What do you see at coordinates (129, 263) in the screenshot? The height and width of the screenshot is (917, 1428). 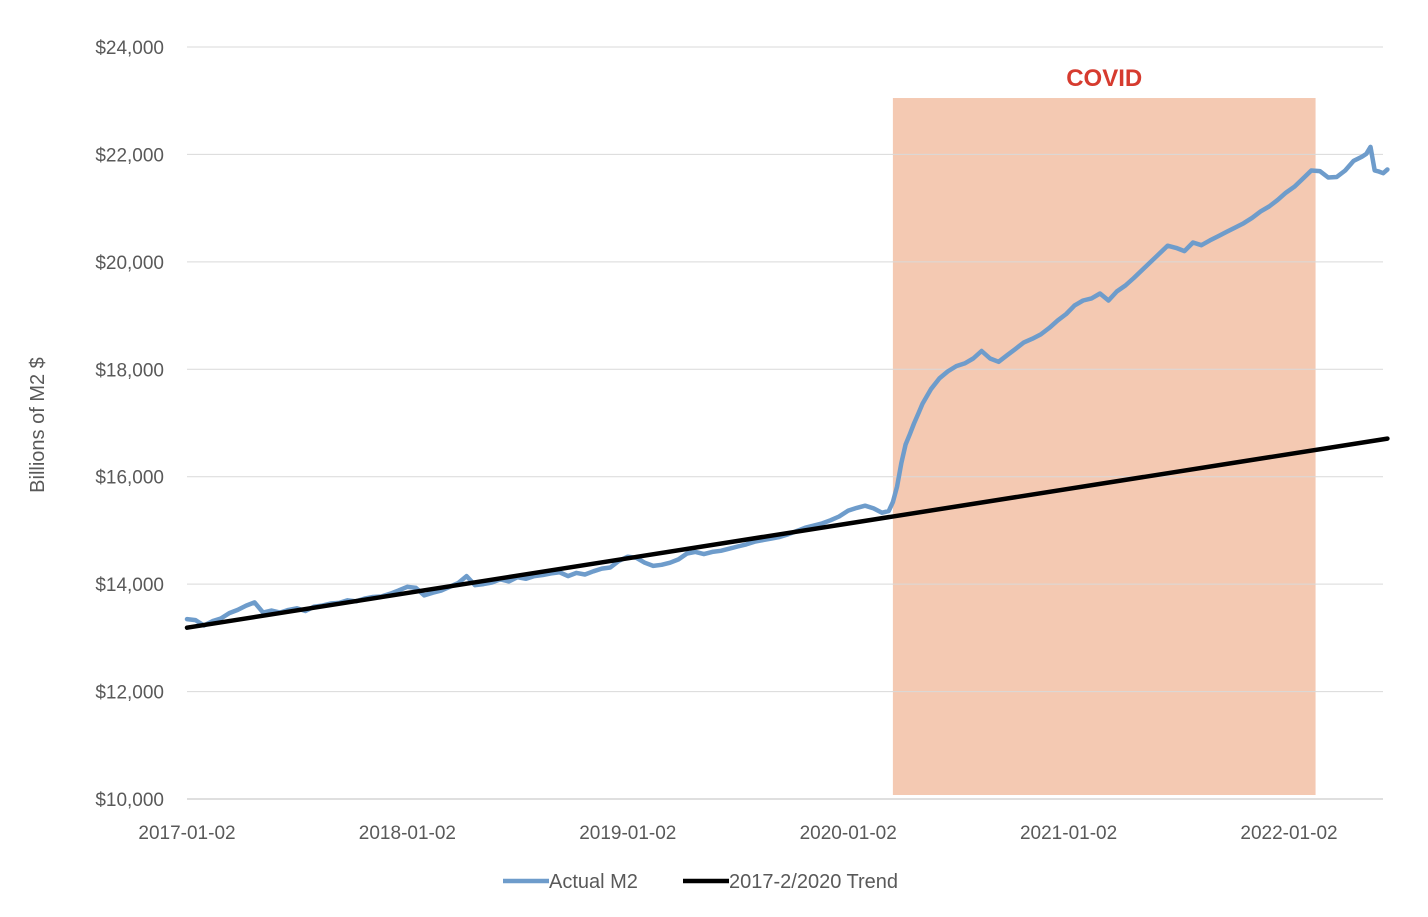 I see `y-tick-label: $20,000` at bounding box center [129, 263].